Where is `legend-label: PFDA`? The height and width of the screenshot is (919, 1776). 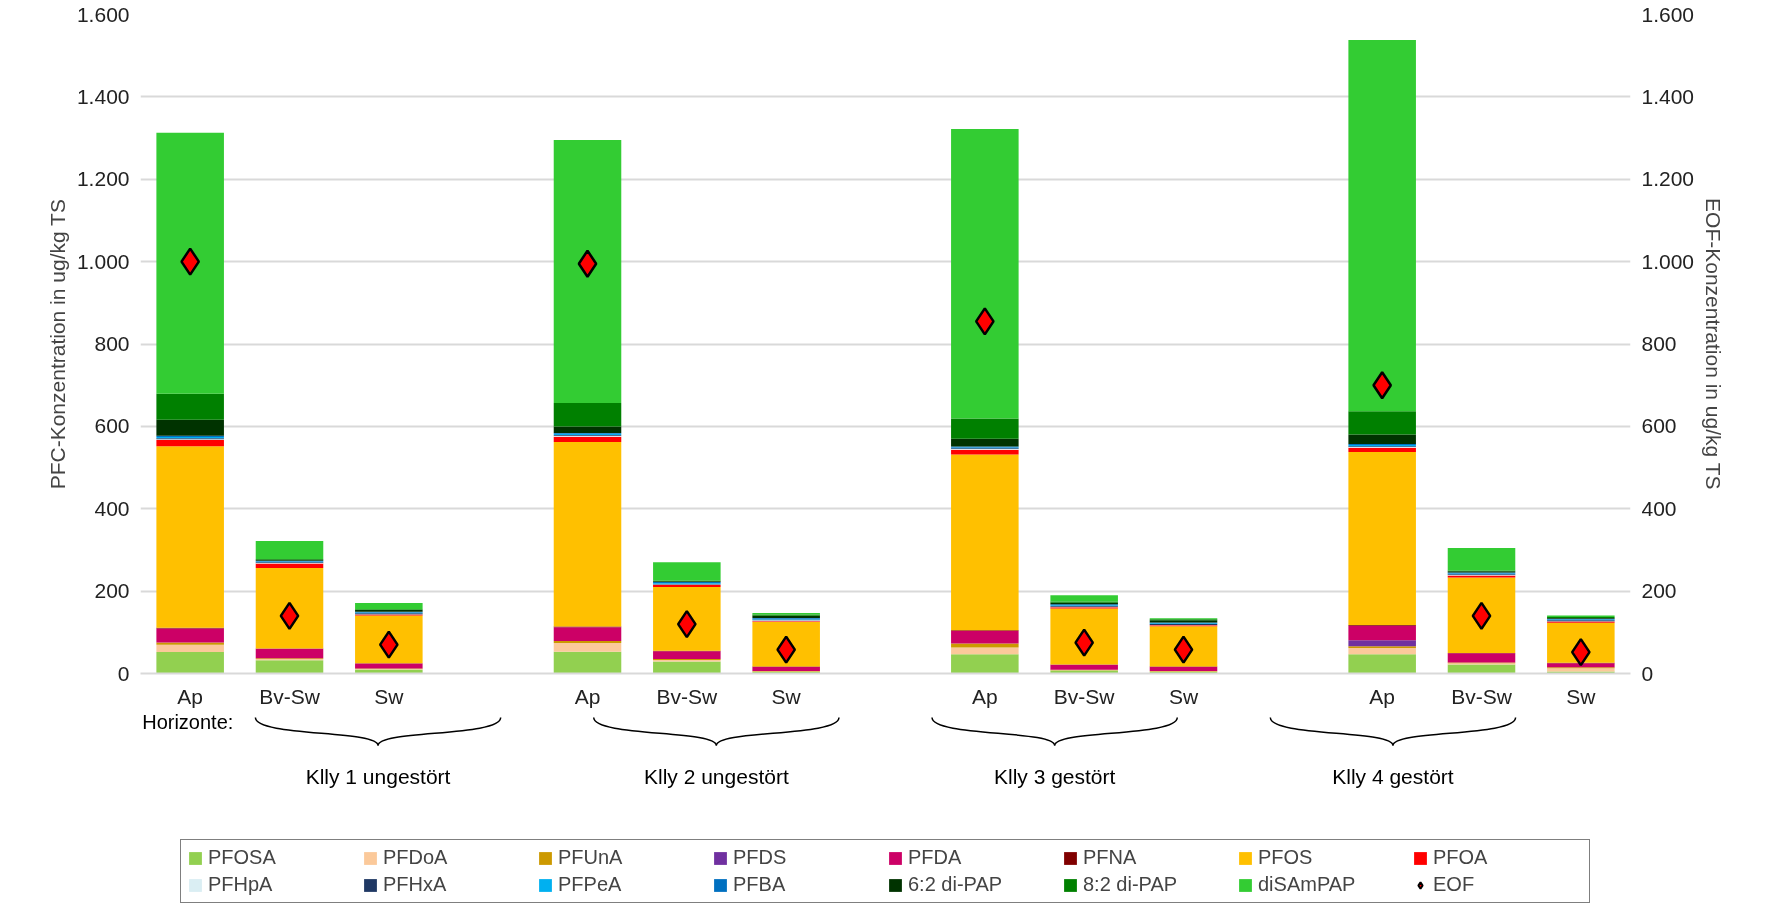 legend-label: PFDA is located at coordinates (935, 857).